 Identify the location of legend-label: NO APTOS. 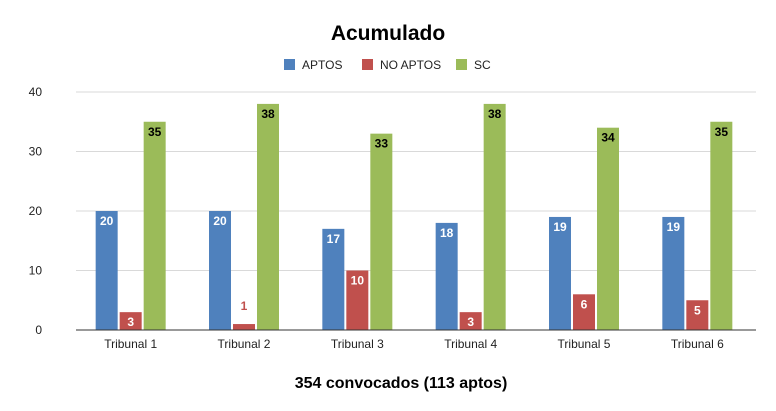
(410, 65).